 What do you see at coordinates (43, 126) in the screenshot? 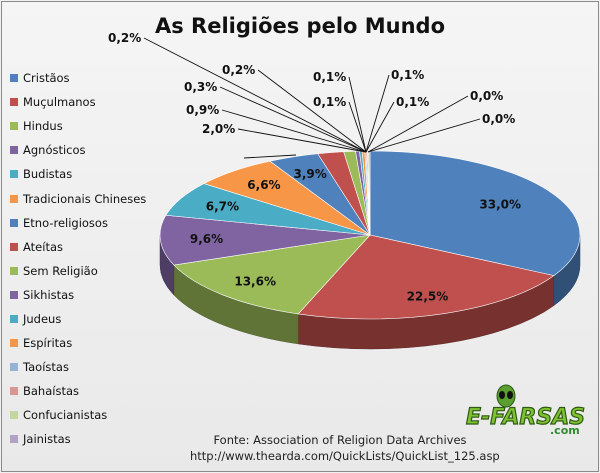
I see `legend-label: Hindus` at bounding box center [43, 126].